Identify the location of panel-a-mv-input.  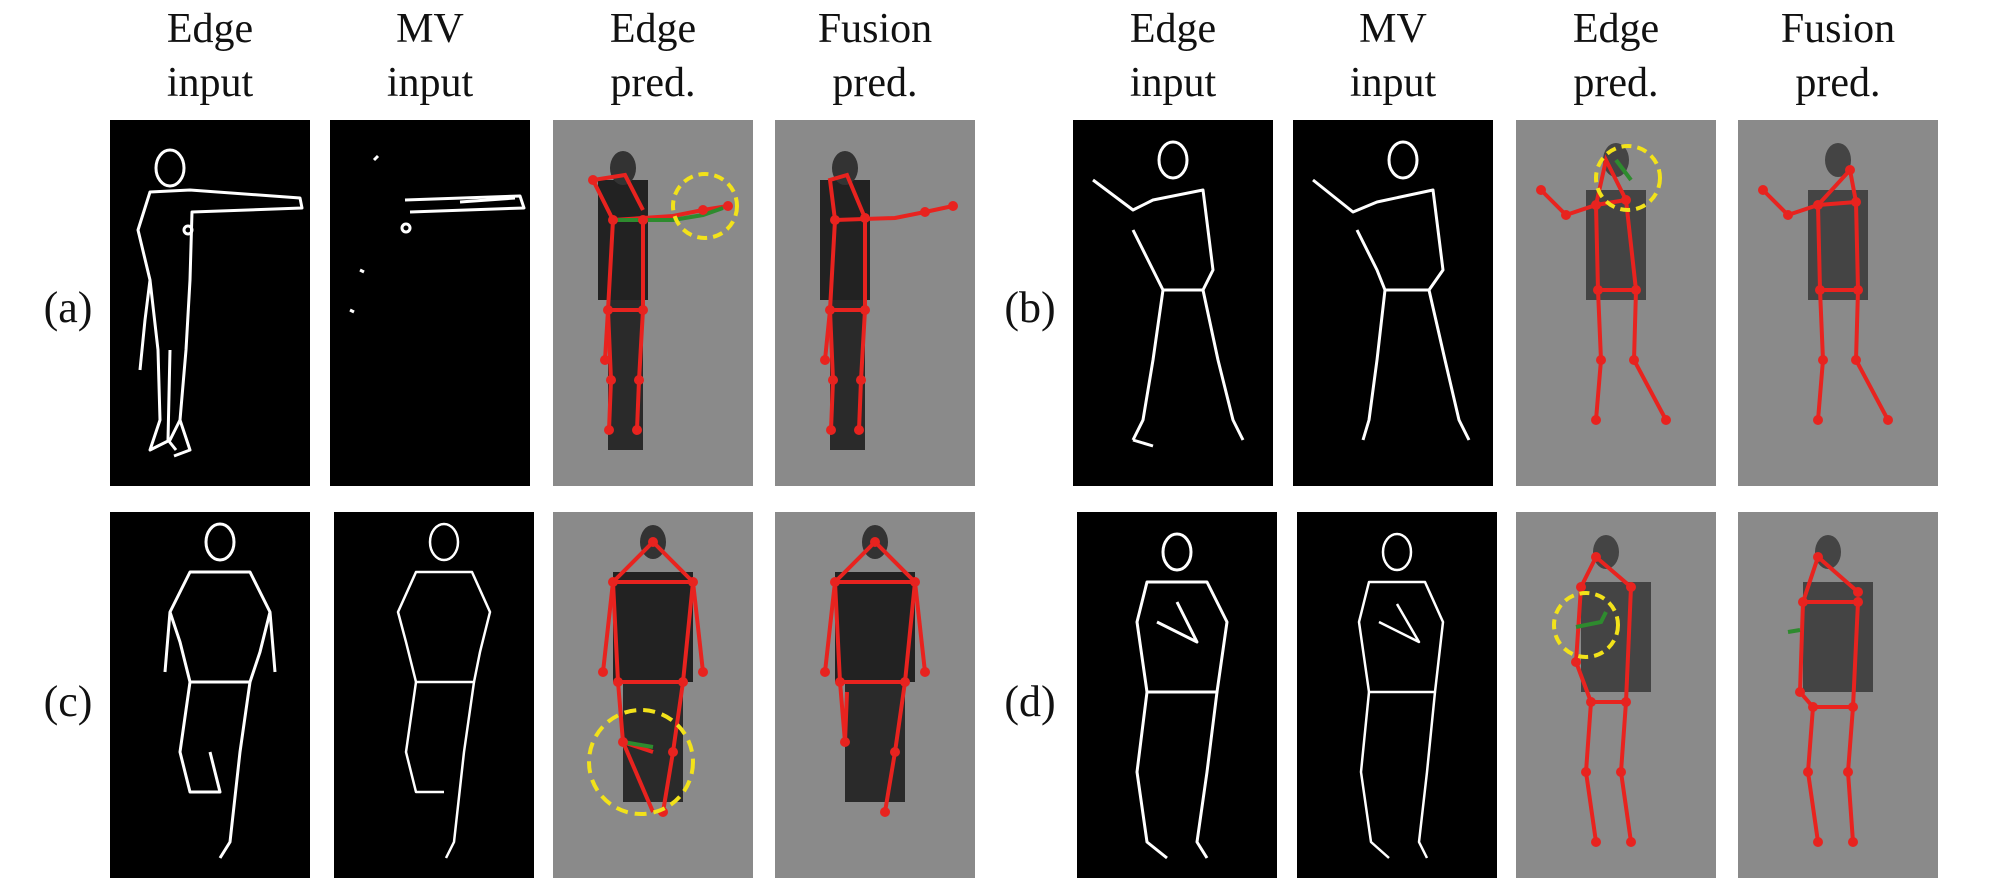
(430, 303).